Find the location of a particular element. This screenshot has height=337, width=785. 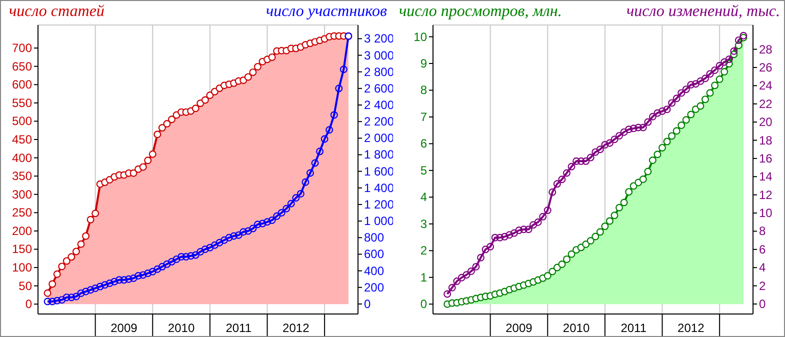

y-tick-label: 50 is located at coordinates (25, 285).